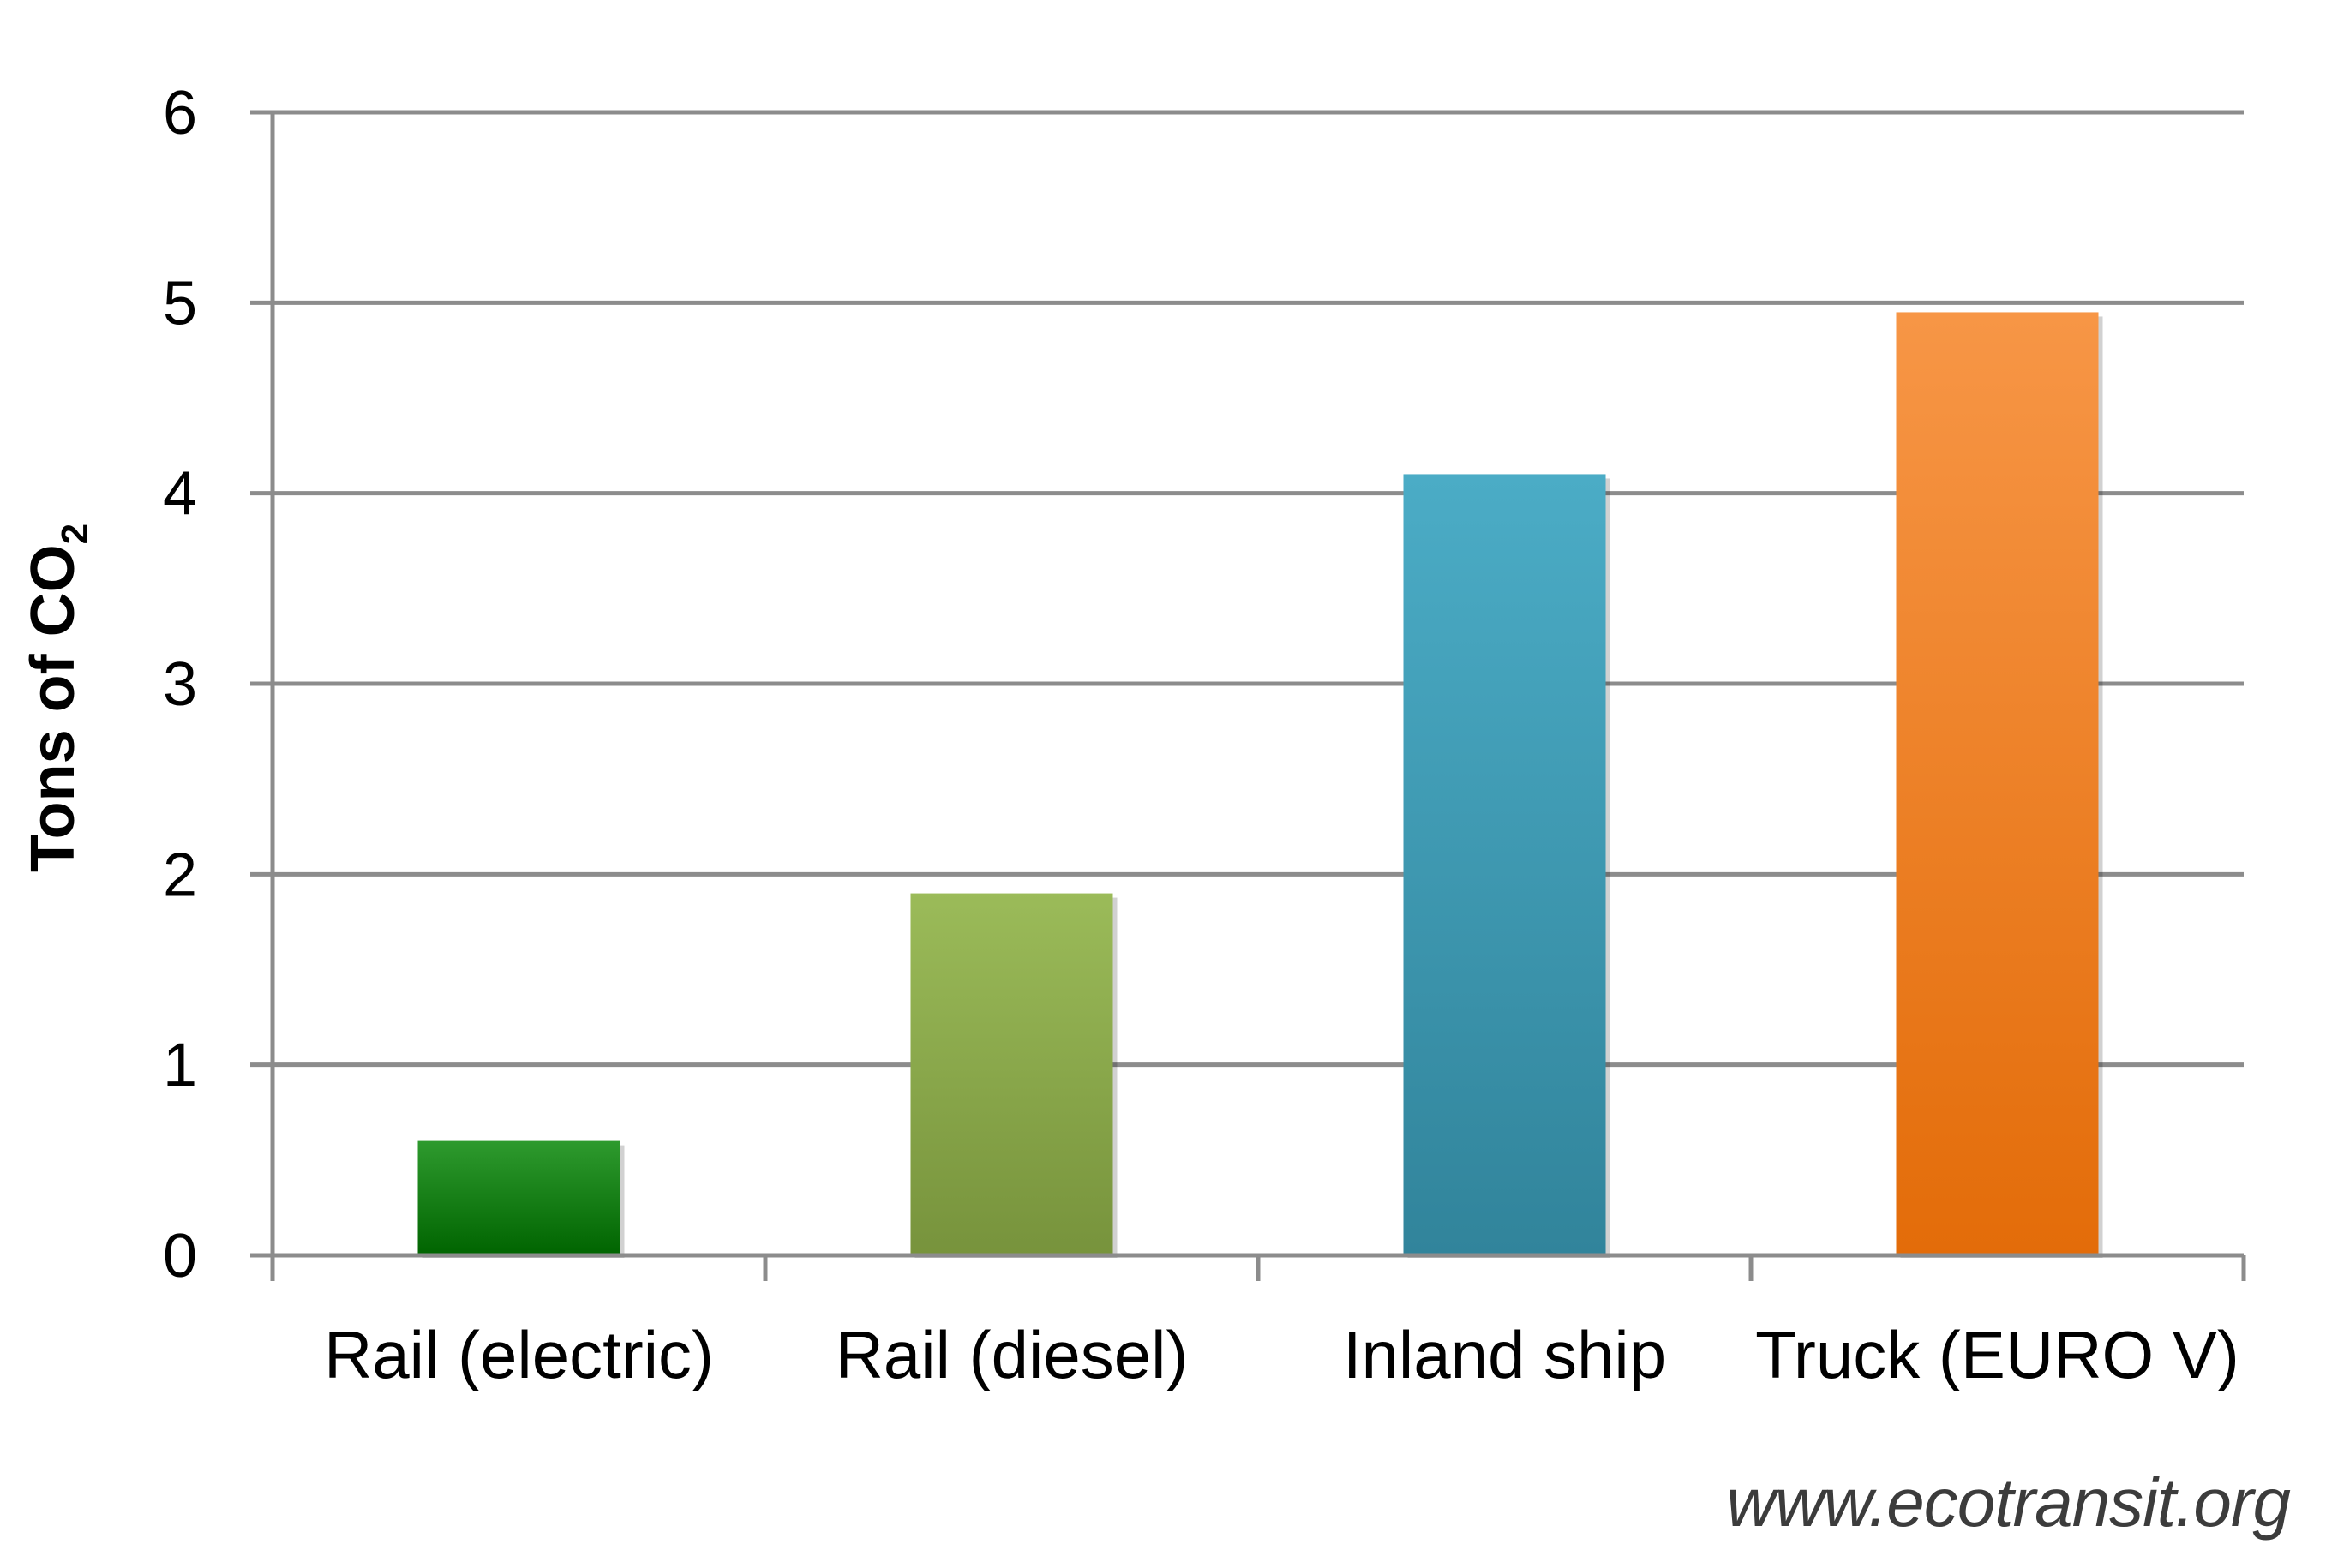  I want to click on y-axis-title: Tons of CO2, so click(57, 698).